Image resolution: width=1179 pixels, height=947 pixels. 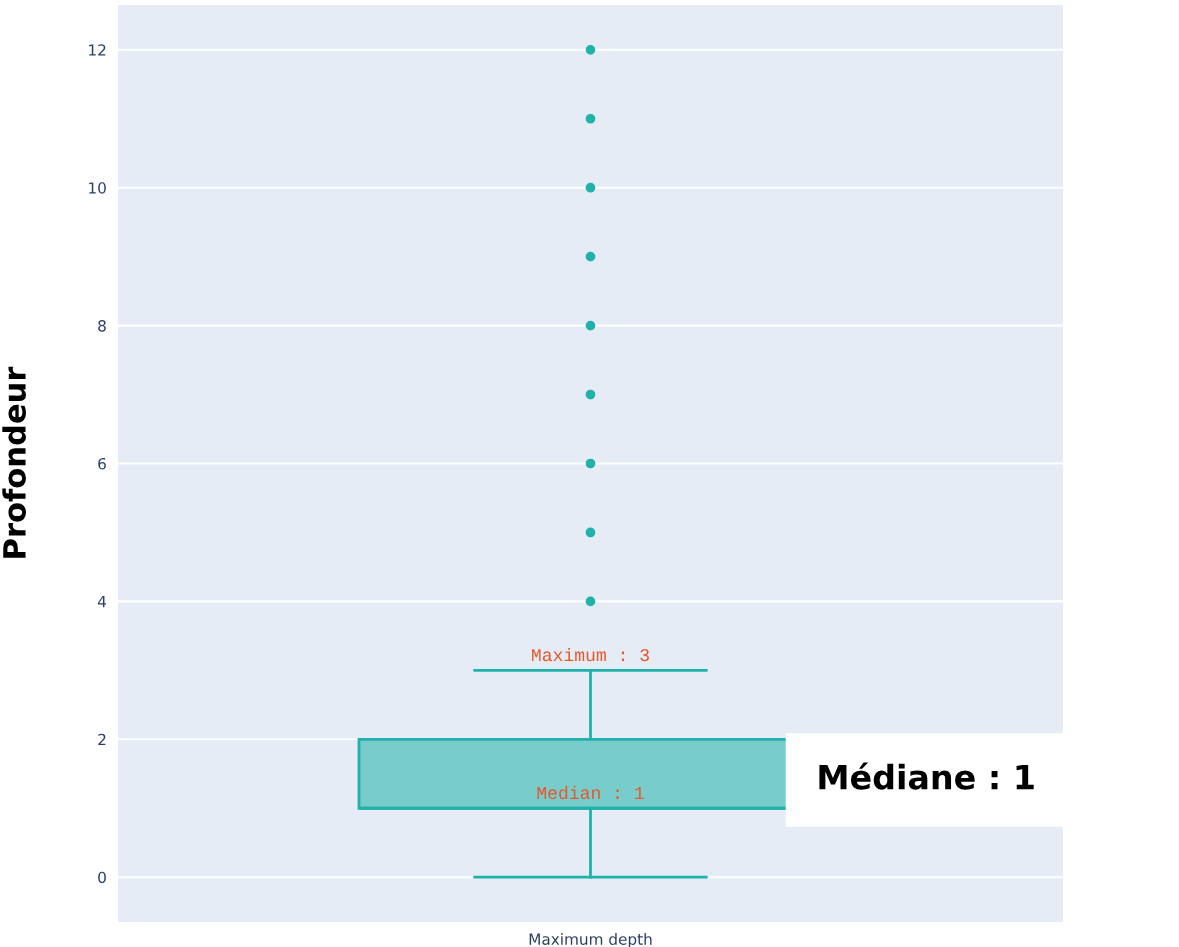 I want to click on y-axis-title: Profondeur, so click(x=14, y=462).